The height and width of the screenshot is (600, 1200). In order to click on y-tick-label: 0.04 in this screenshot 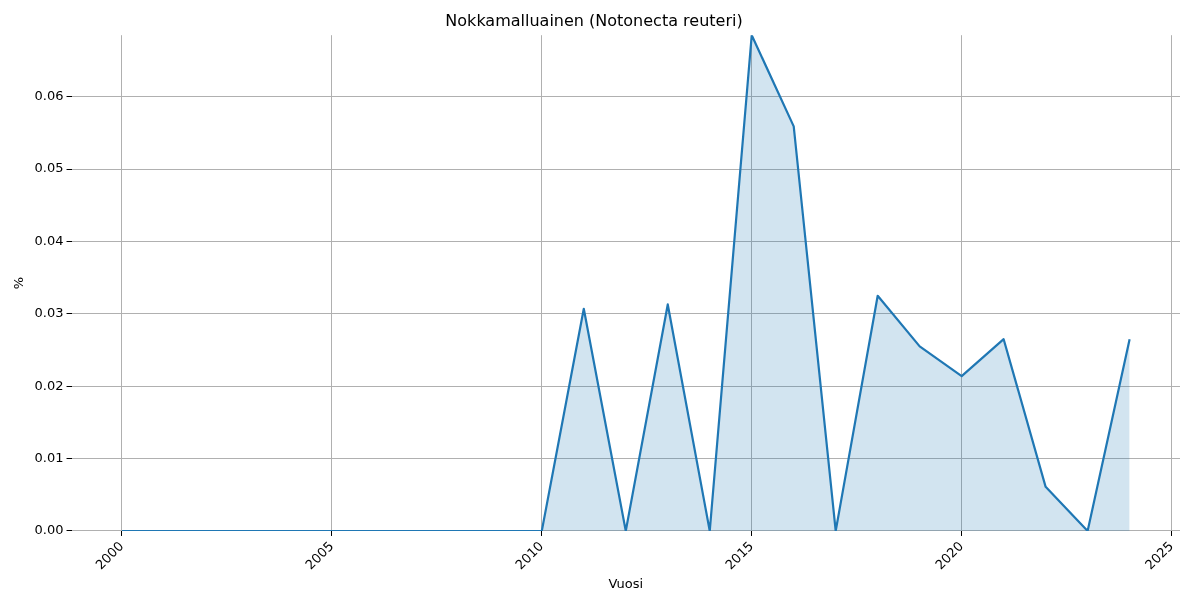, I will do `click(49, 240)`.